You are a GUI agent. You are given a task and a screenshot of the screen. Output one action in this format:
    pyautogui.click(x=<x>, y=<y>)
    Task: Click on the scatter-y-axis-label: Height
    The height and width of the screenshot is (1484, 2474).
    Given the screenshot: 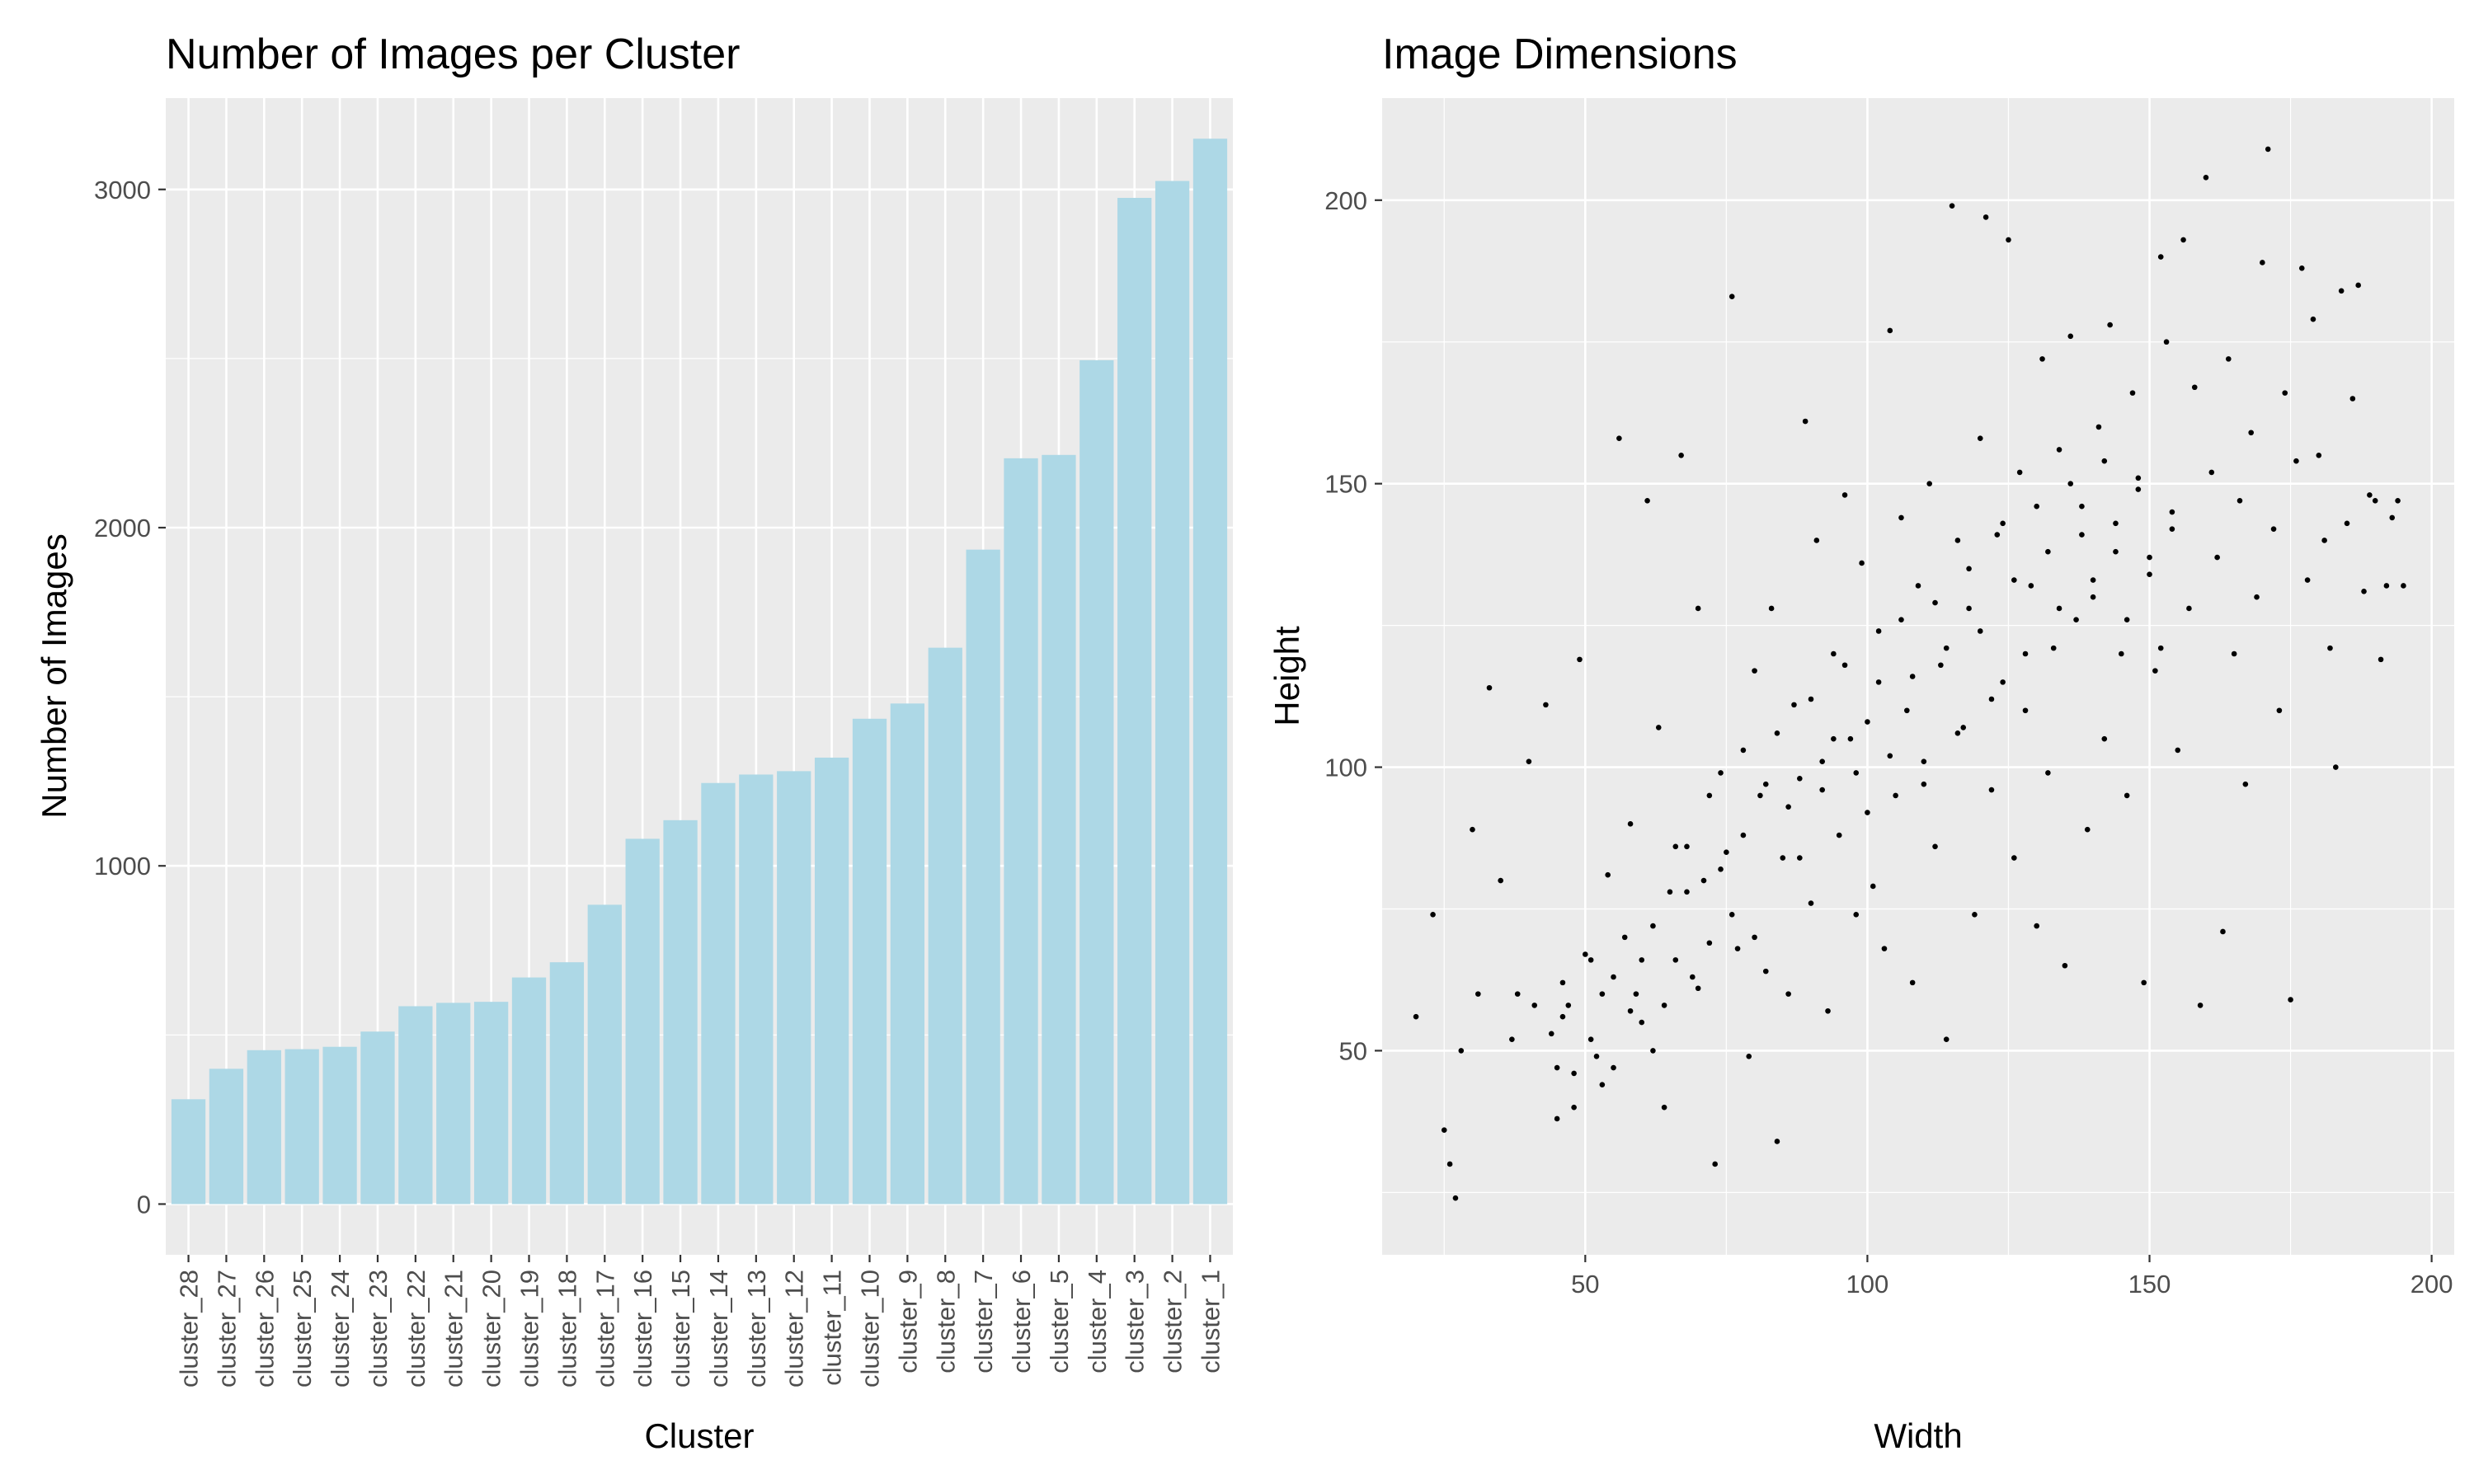 What is the action you would take?
    pyautogui.click(x=1287, y=676)
    